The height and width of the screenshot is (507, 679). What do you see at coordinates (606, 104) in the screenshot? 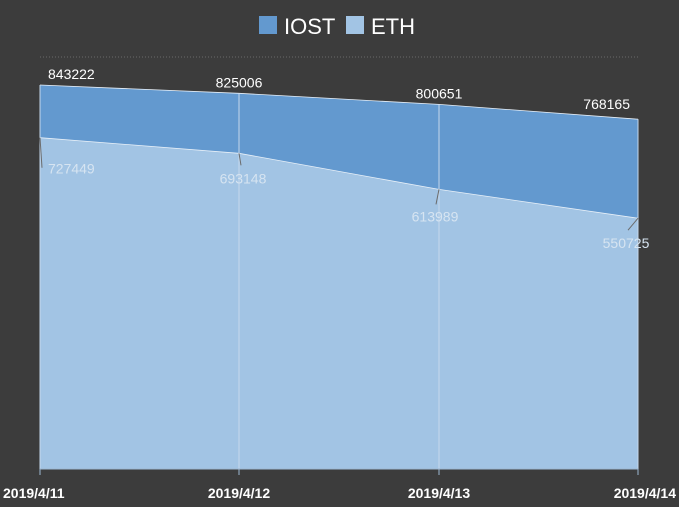
I see `data-label-iost: 768165` at bounding box center [606, 104].